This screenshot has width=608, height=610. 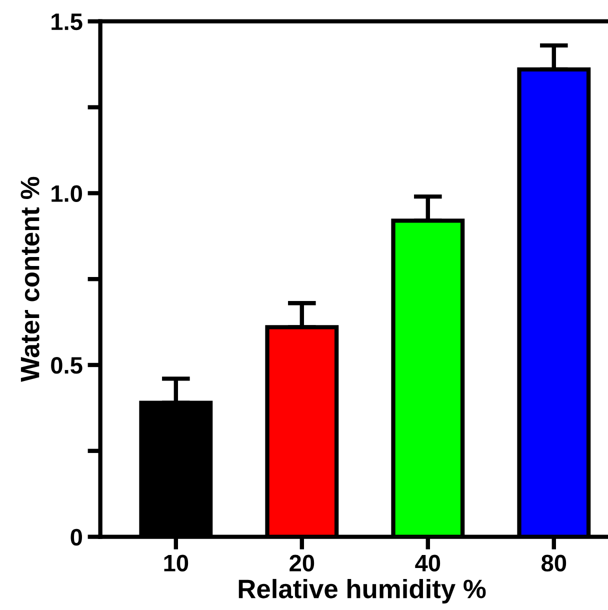 I want to click on x-tick-label: 80, so click(x=554, y=563).